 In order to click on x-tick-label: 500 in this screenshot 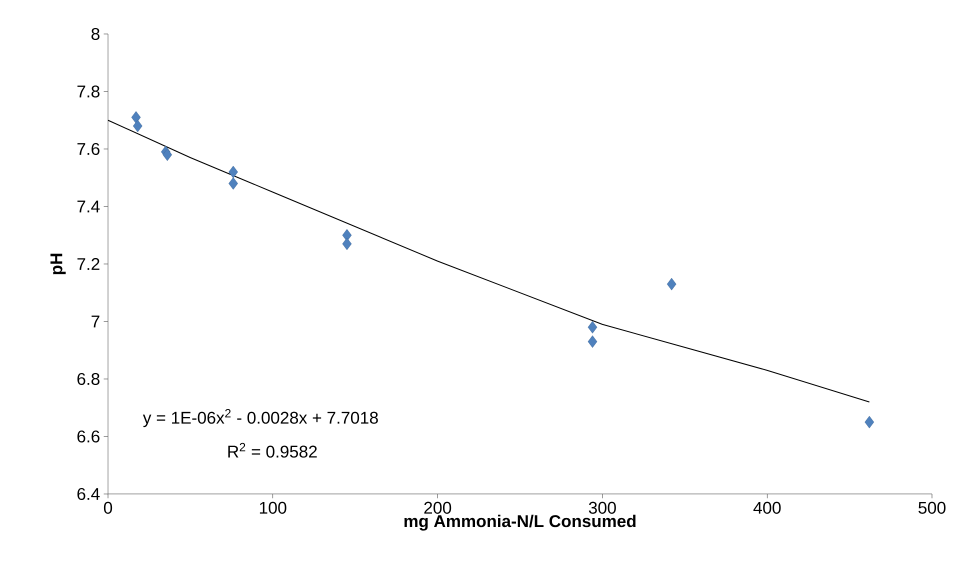, I will do `click(932, 508)`.